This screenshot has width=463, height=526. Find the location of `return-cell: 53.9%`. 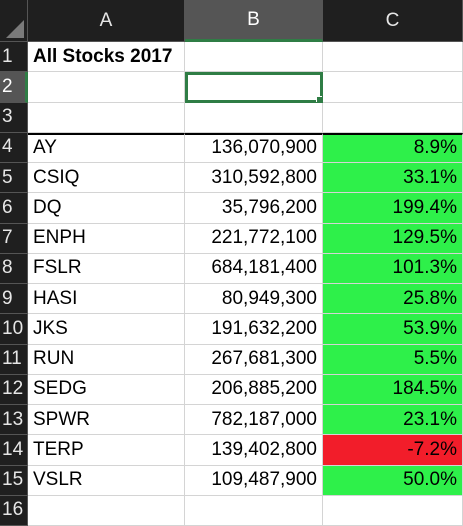

return-cell: 53.9% is located at coordinates (393, 329).